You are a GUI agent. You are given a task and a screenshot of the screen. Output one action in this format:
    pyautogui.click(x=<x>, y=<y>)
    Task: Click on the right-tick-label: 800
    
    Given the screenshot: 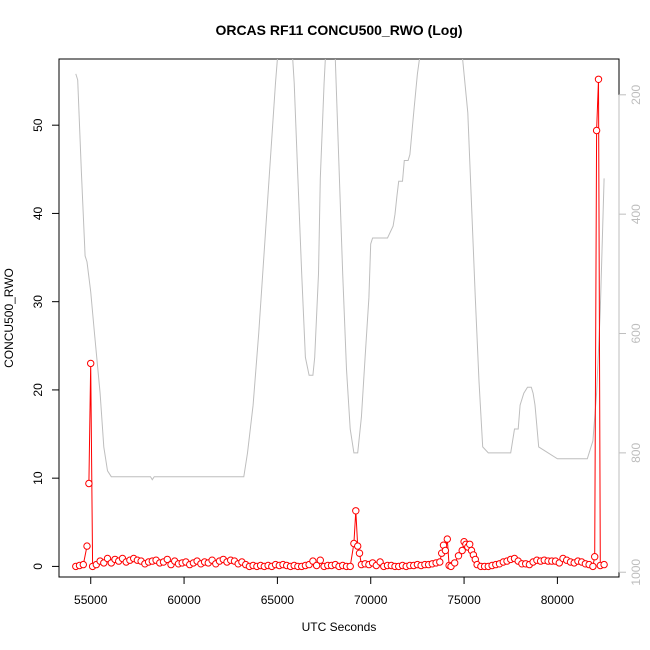 What is the action you would take?
    pyautogui.click(x=636, y=453)
    